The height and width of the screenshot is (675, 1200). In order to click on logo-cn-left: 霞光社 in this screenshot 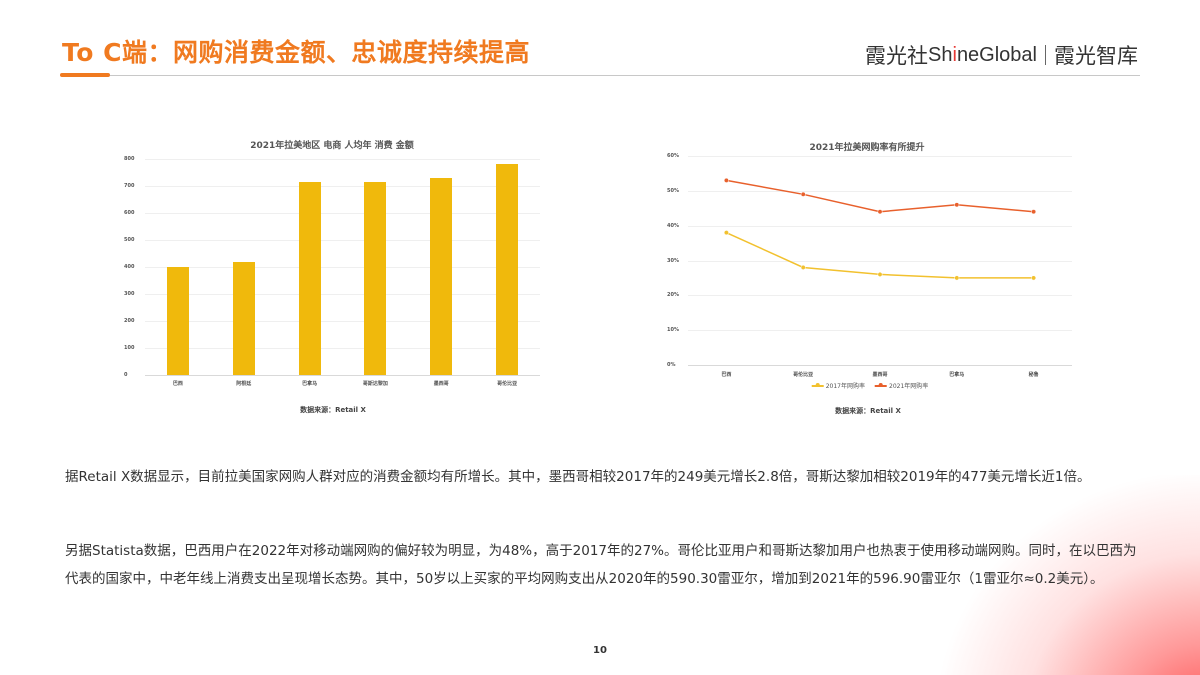, I will do `click(897, 56)`.